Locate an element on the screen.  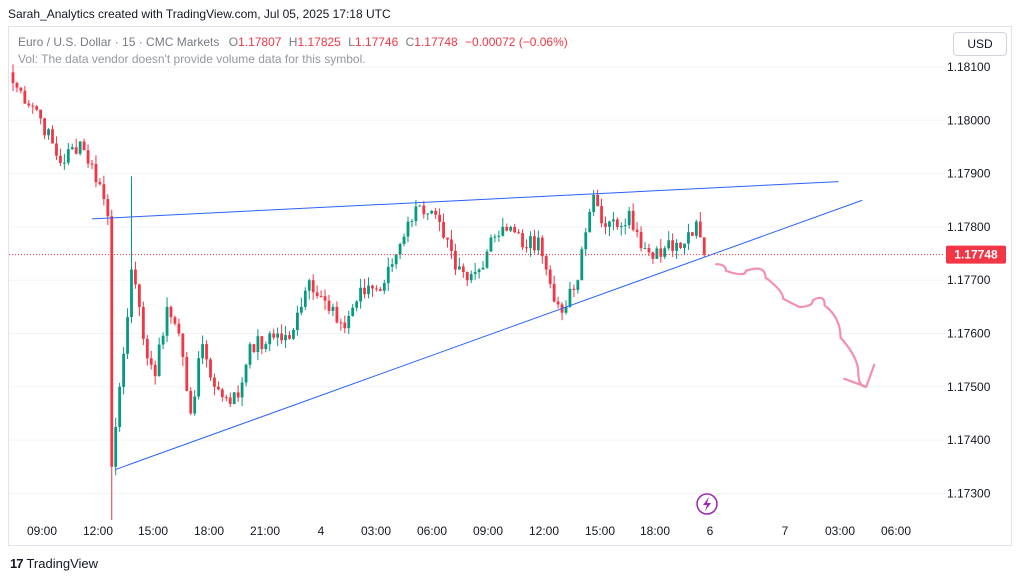
price-tick-label: 1.18100 is located at coordinates (969, 67).